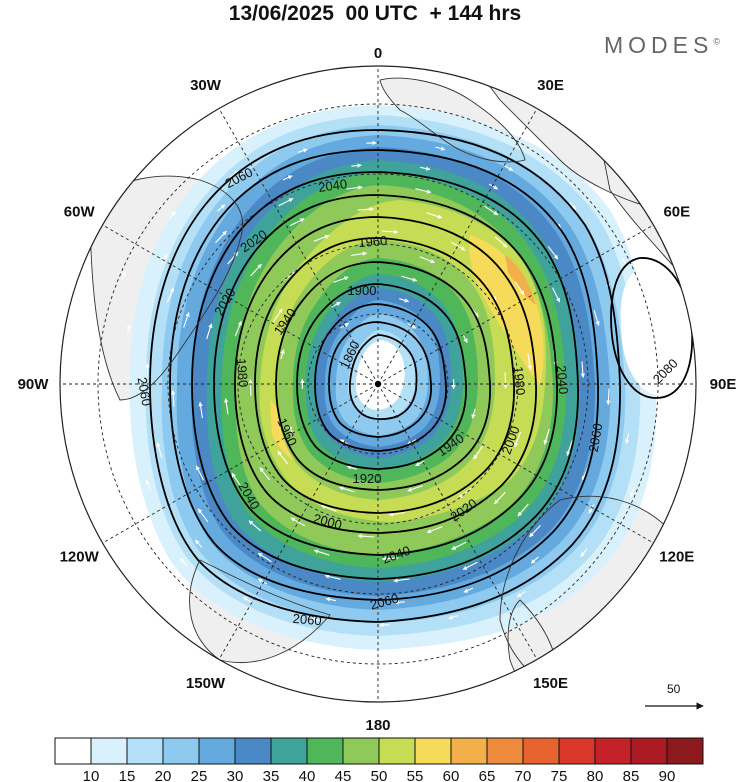 The image size is (750, 782). What do you see at coordinates (235, 775) in the screenshot?
I see `colorbar-tick-label: 30` at bounding box center [235, 775].